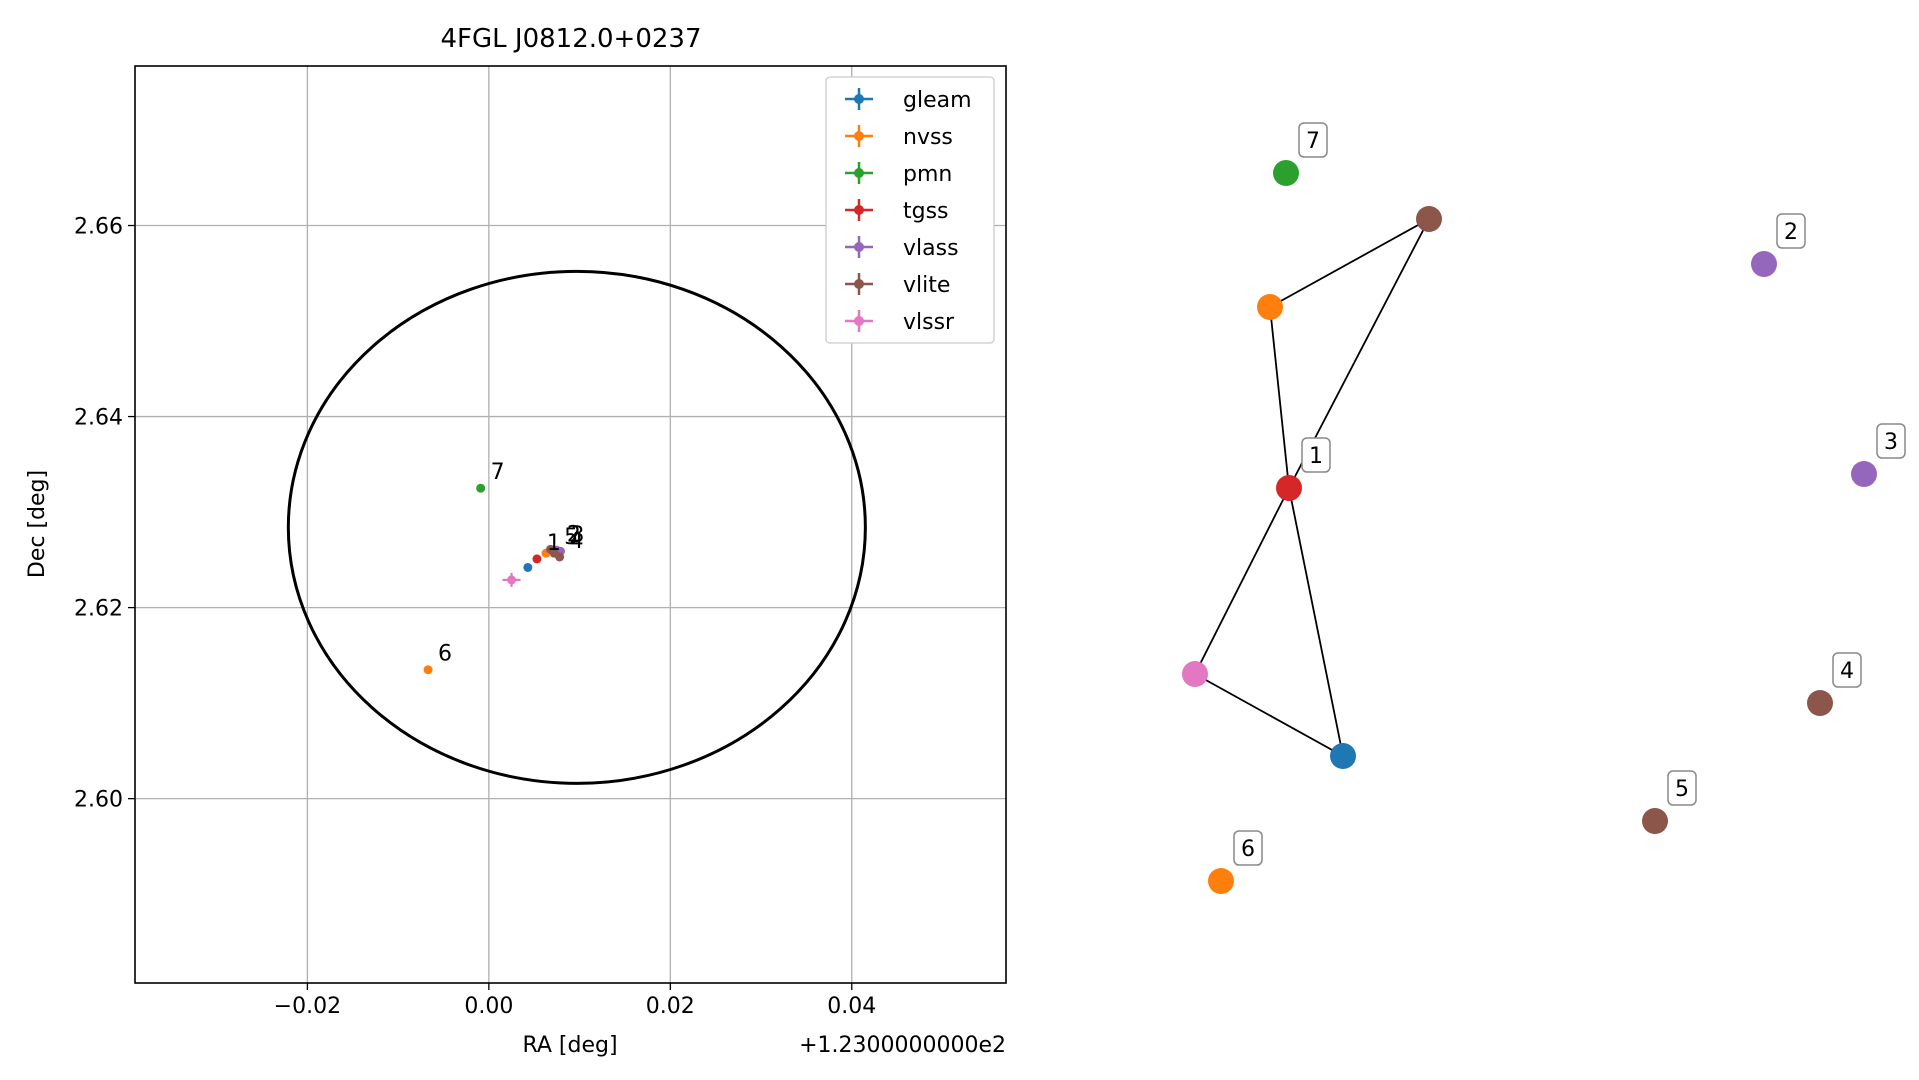 This screenshot has width=1919, height=1080. I want to click on y-tick-label: 2.64, so click(98, 418).